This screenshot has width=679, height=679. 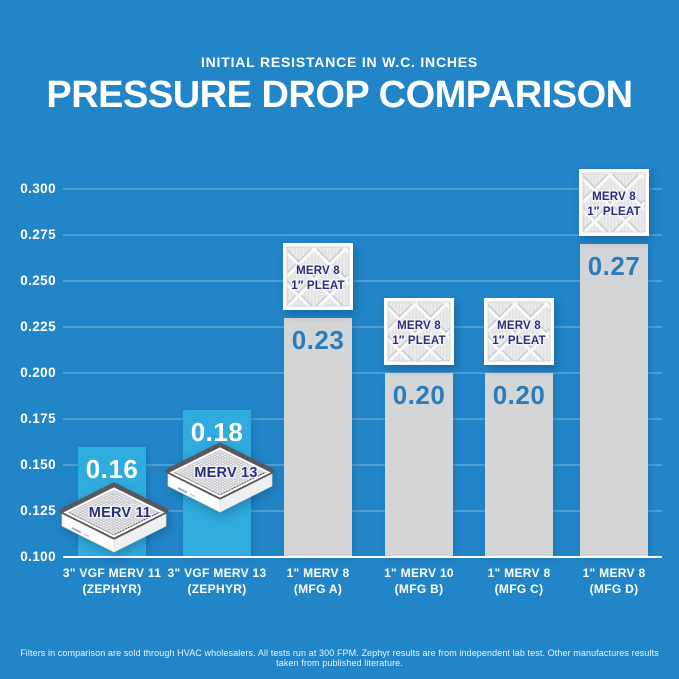 I want to click on category-label: 1" MERV 8 (MFG D), so click(x=614, y=581).